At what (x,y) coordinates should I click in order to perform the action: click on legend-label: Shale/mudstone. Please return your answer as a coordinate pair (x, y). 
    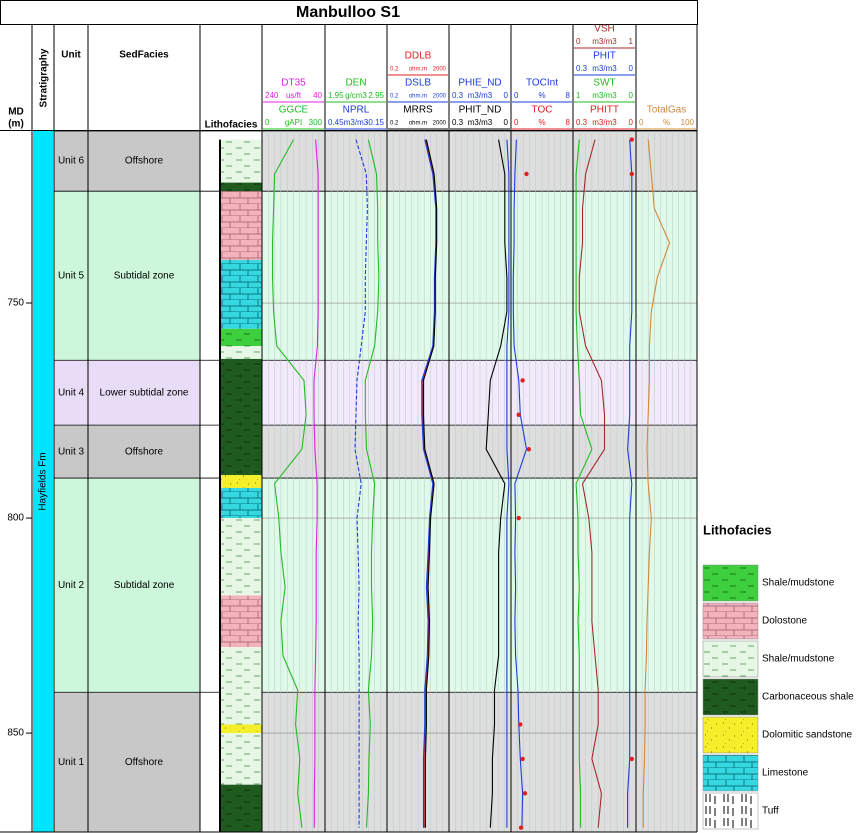
    Looking at the image, I should click on (798, 583).